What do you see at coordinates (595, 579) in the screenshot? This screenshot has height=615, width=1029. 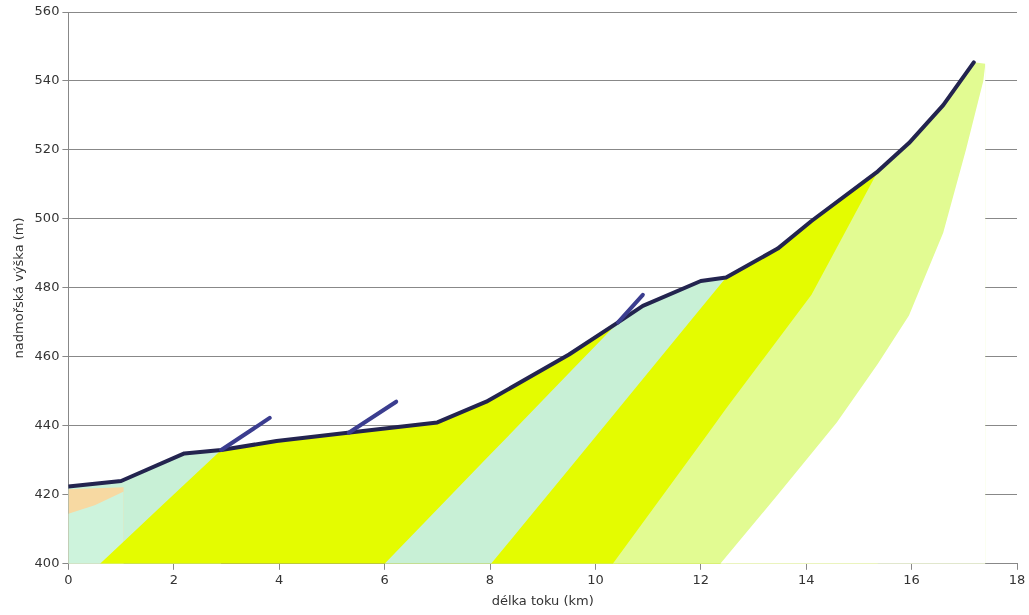 I see `x-tick-label: 10` at bounding box center [595, 579].